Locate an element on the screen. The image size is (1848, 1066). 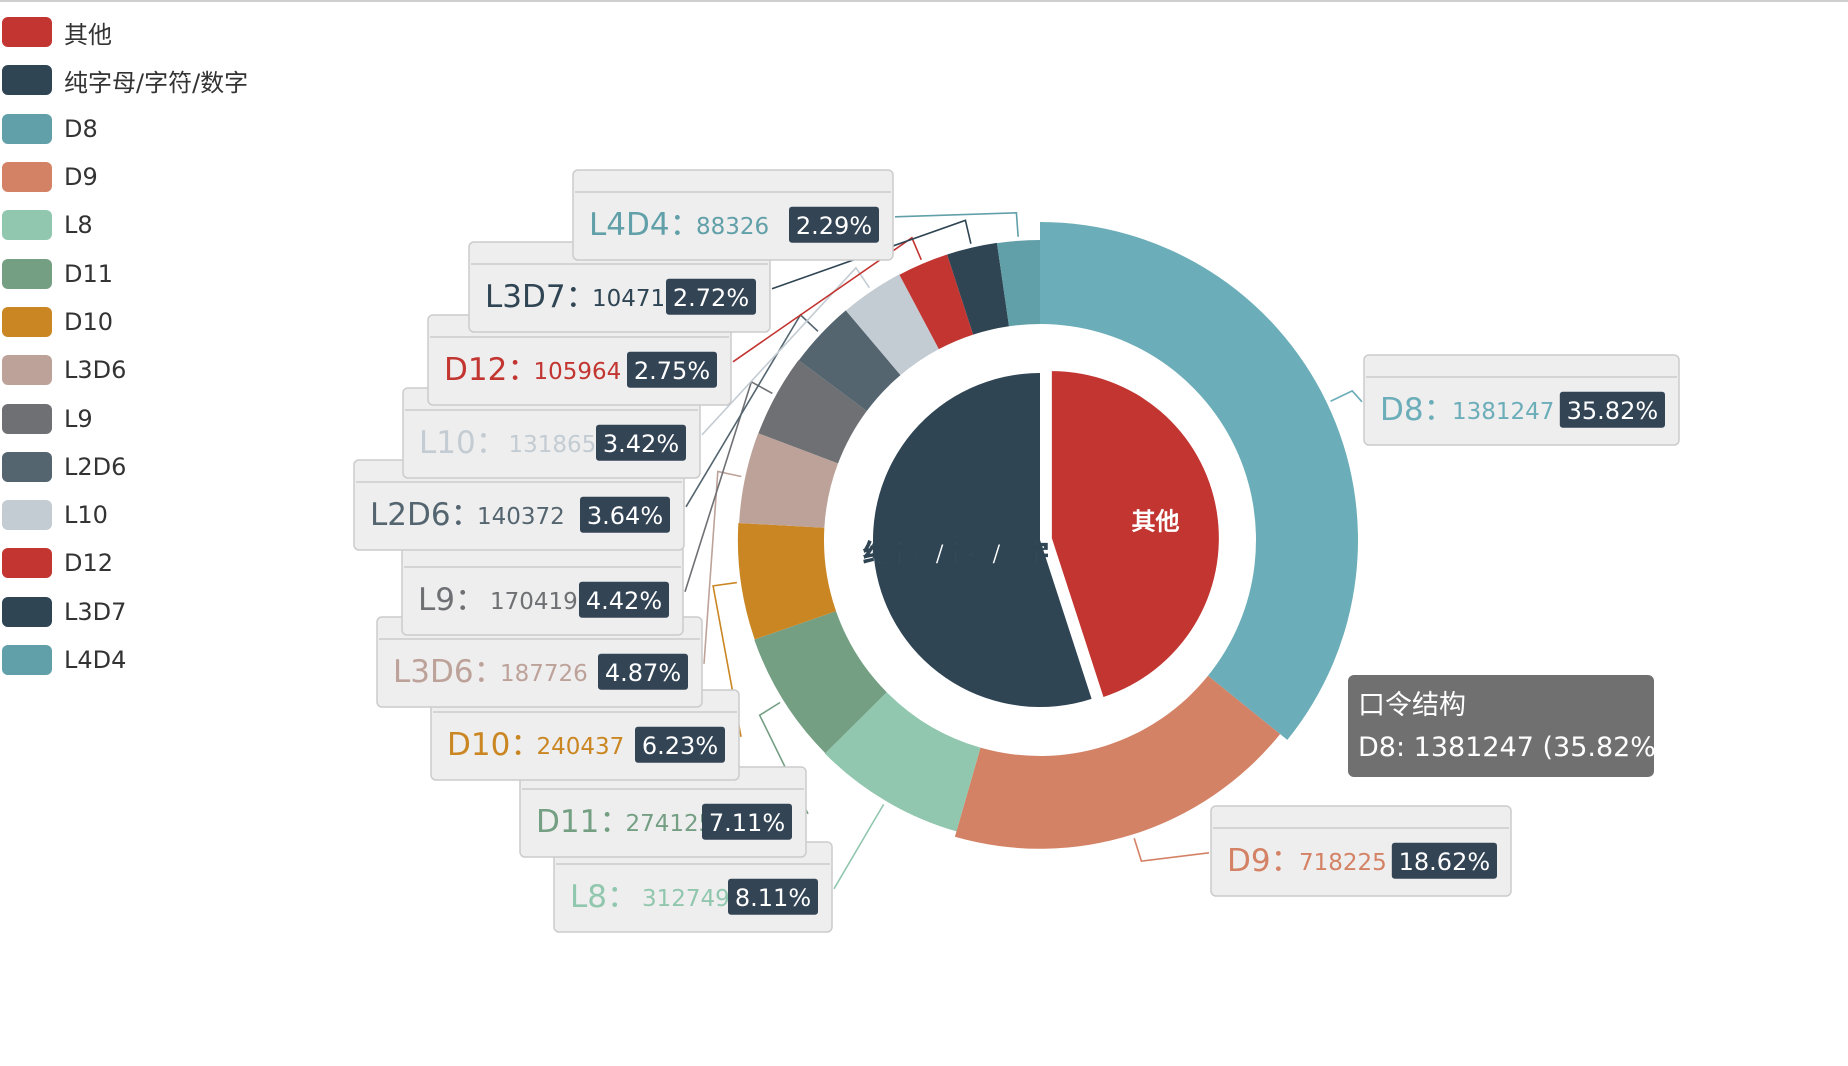
outer-slice-d10 is located at coordinates (787, 581).